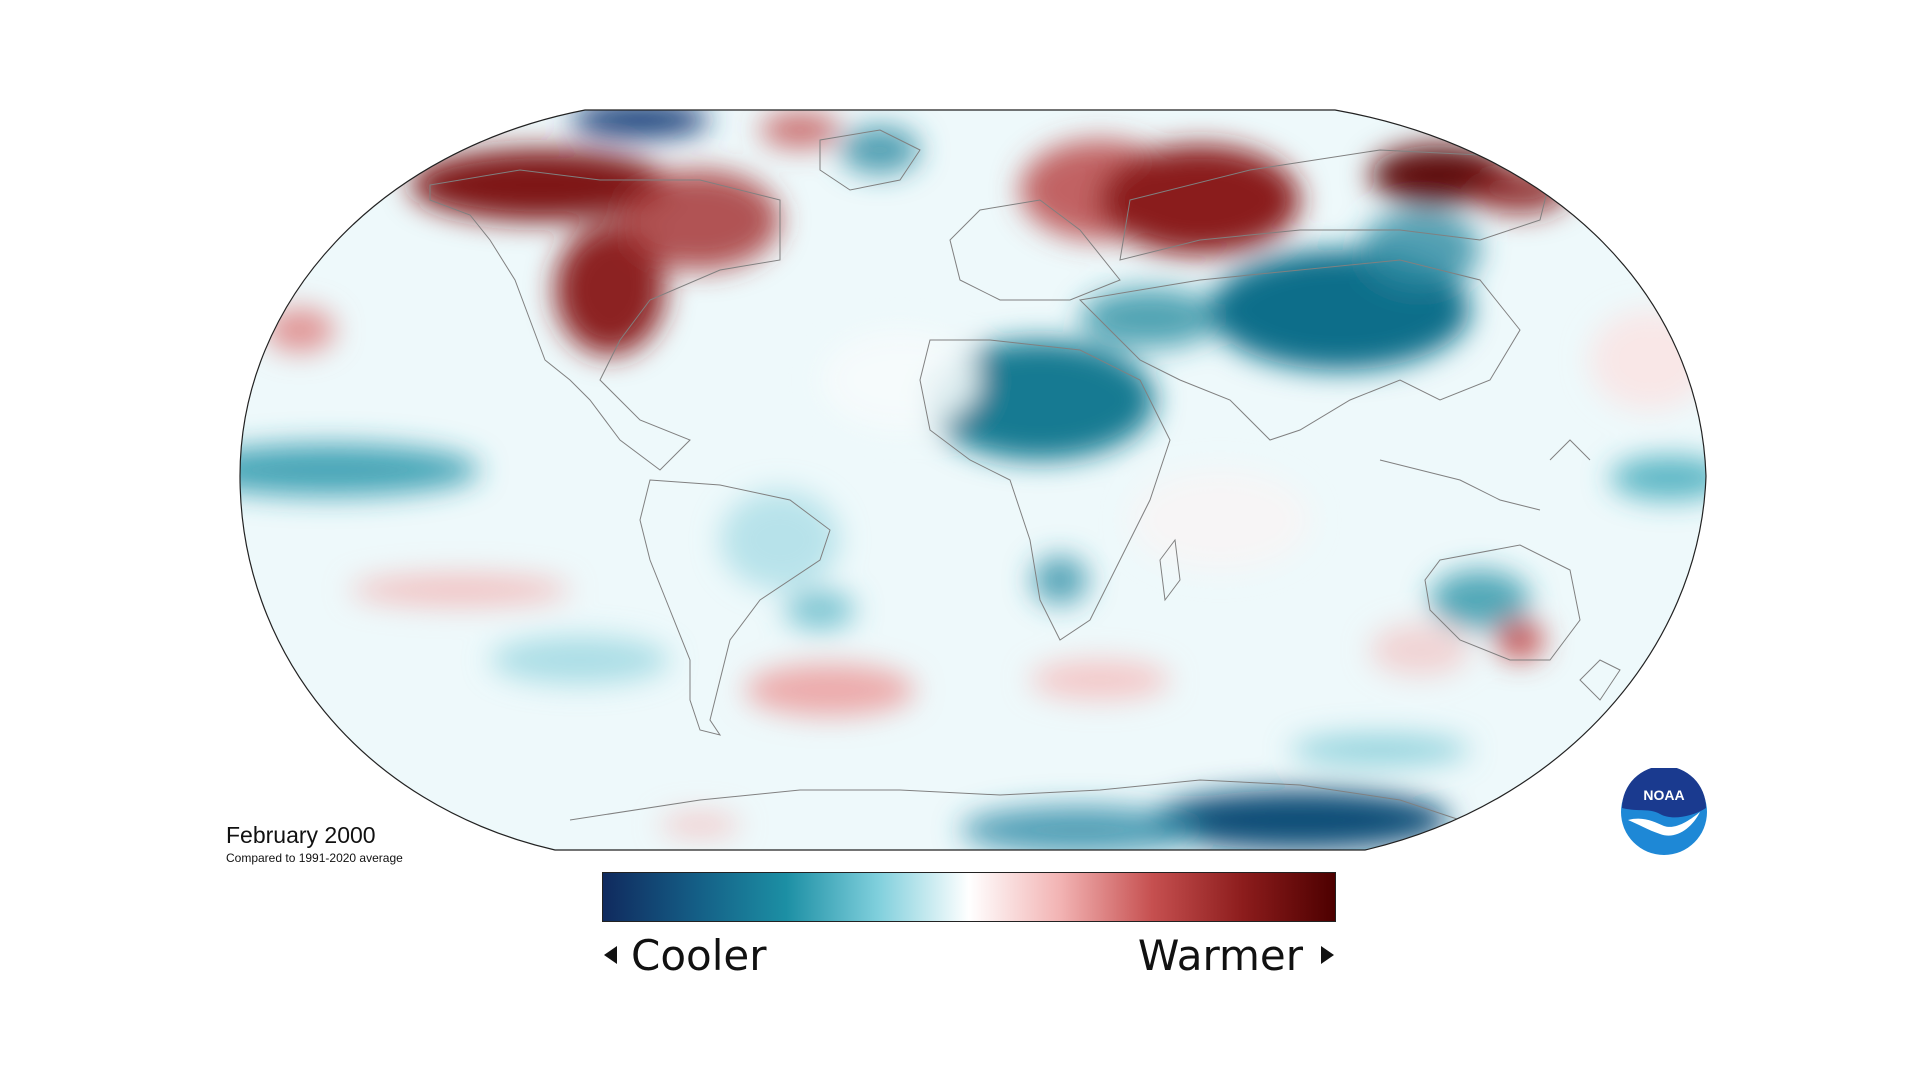 The height and width of the screenshot is (1080, 1920). I want to click on warmer-legend: Warmer, so click(1236, 955).